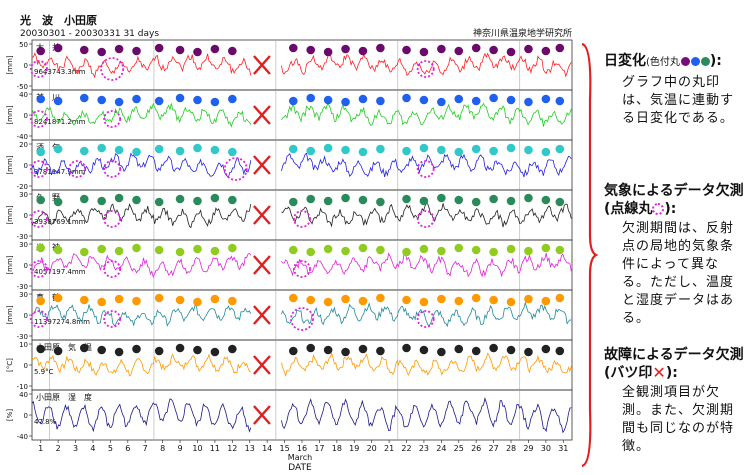 Image resolution: width=751 pixels, height=475 pixels. I want to click on y-tick-label: -40, so click(22, 137).